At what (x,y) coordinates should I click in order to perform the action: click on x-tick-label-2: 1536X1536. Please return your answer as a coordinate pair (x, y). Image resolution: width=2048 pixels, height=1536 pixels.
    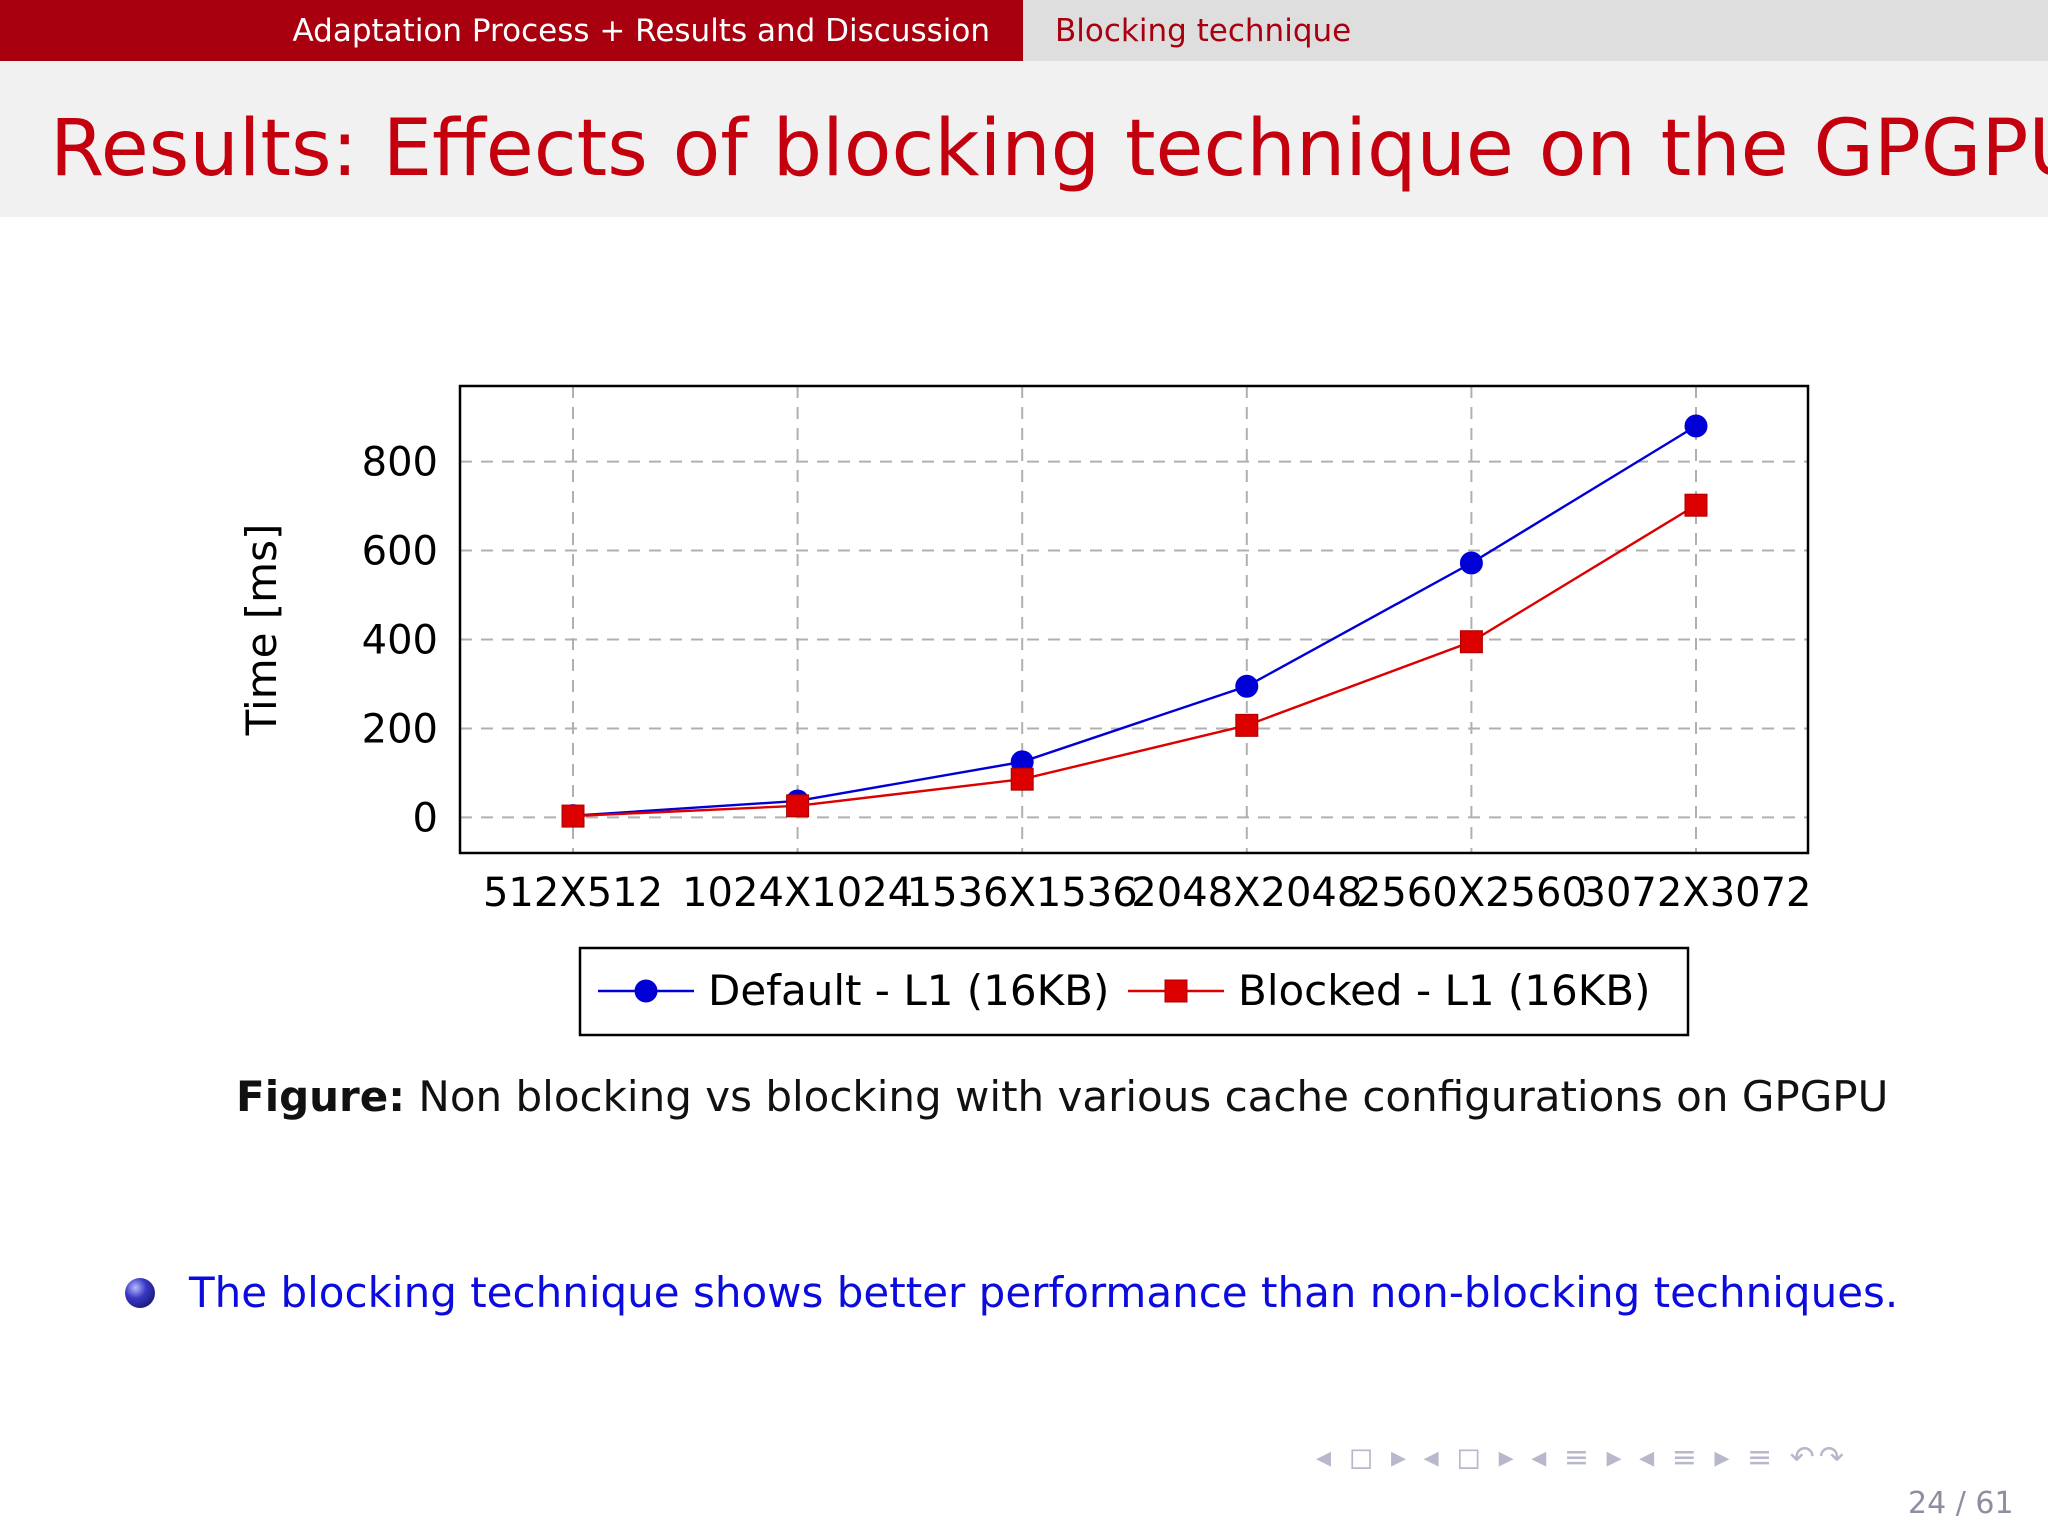
    Looking at the image, I should click on (1022, 893).